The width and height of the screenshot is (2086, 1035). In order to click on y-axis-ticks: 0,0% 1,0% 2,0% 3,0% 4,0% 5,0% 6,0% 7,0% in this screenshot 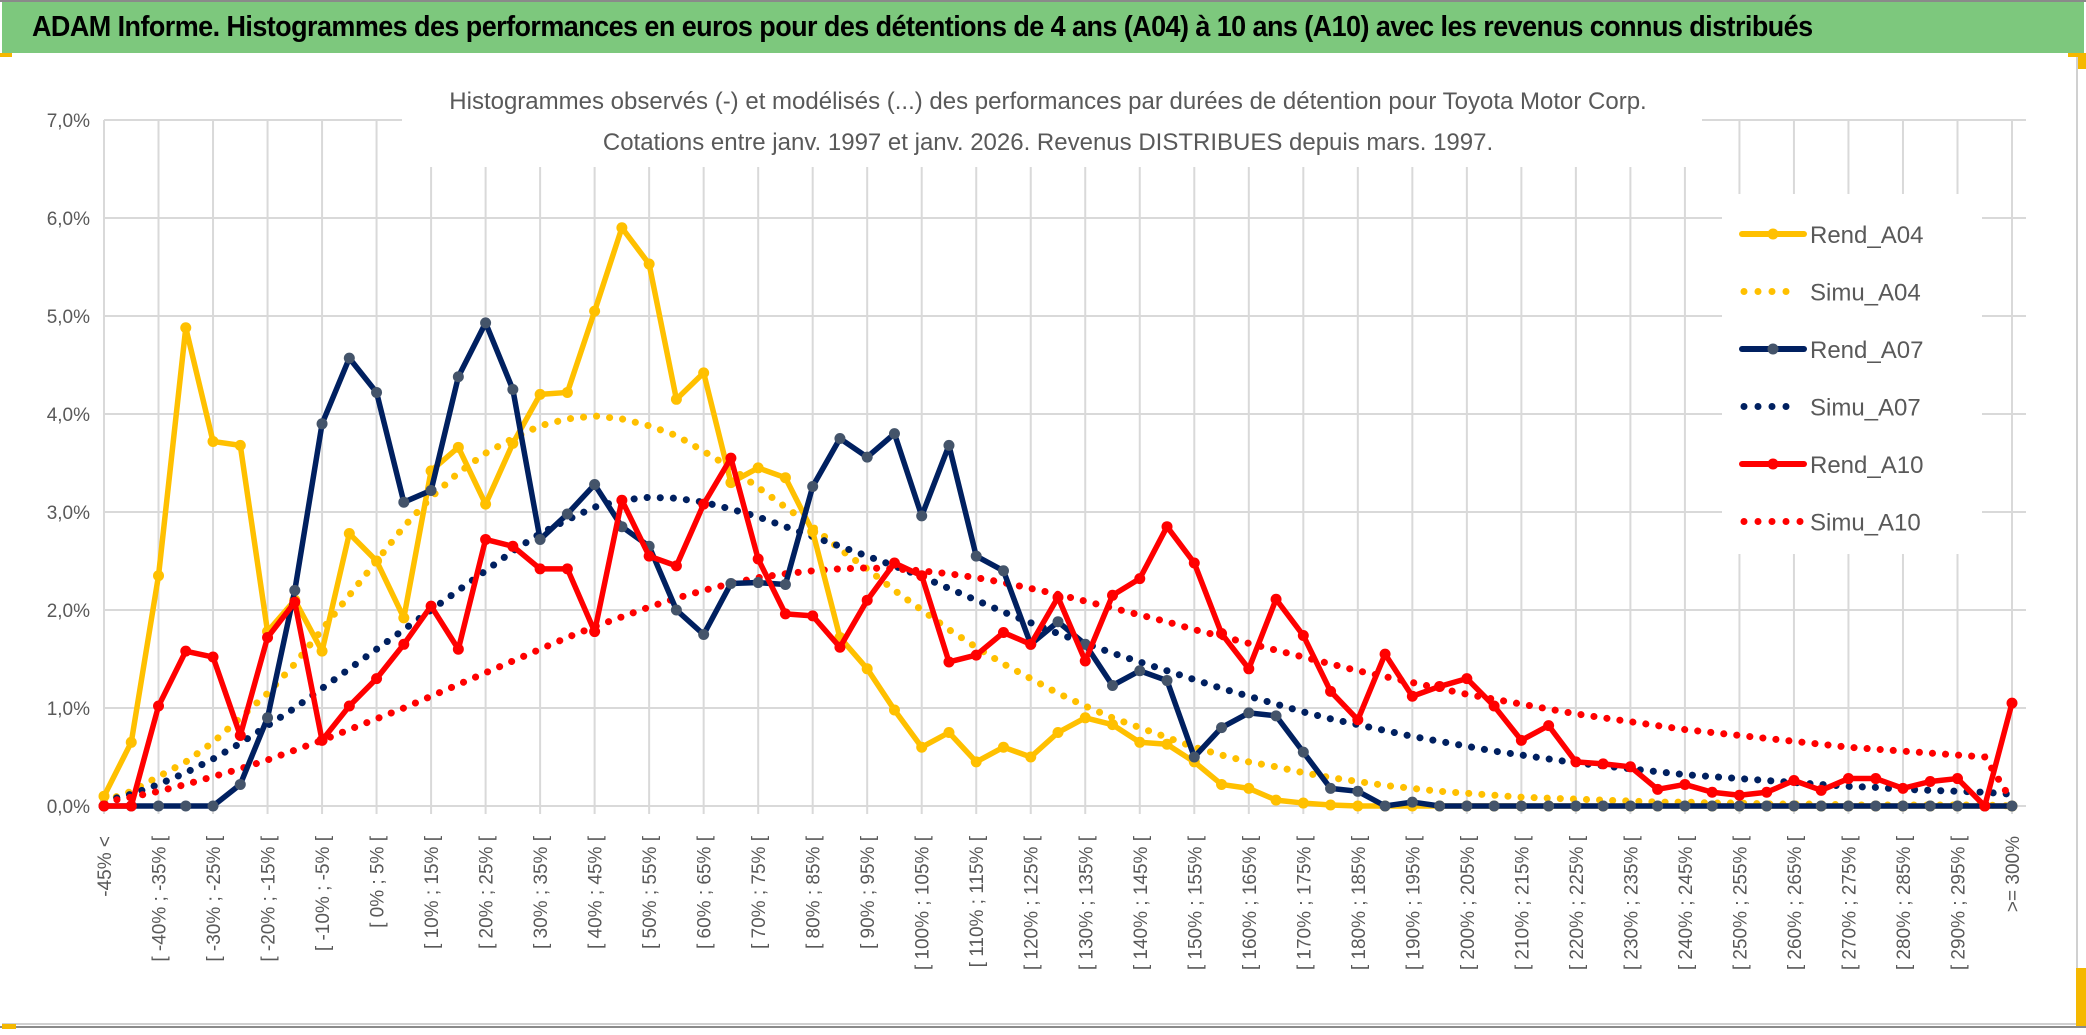, I will do `click(68, 464)`.